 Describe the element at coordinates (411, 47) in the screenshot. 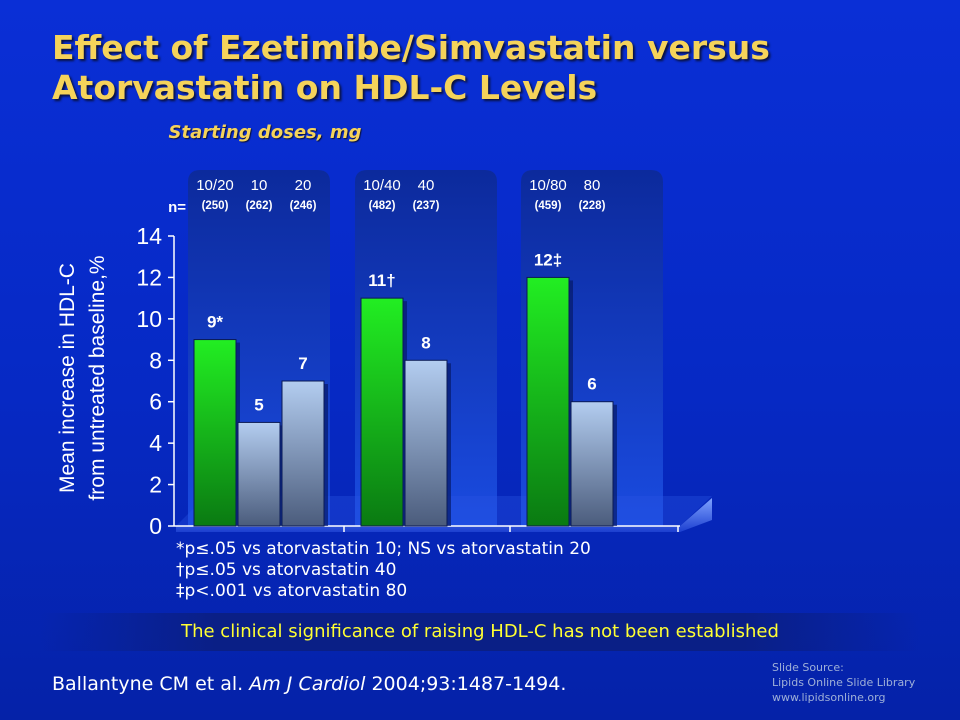

I see `title-line-1: Effect of Ezetimibe/Simvastatin versus` at that location.